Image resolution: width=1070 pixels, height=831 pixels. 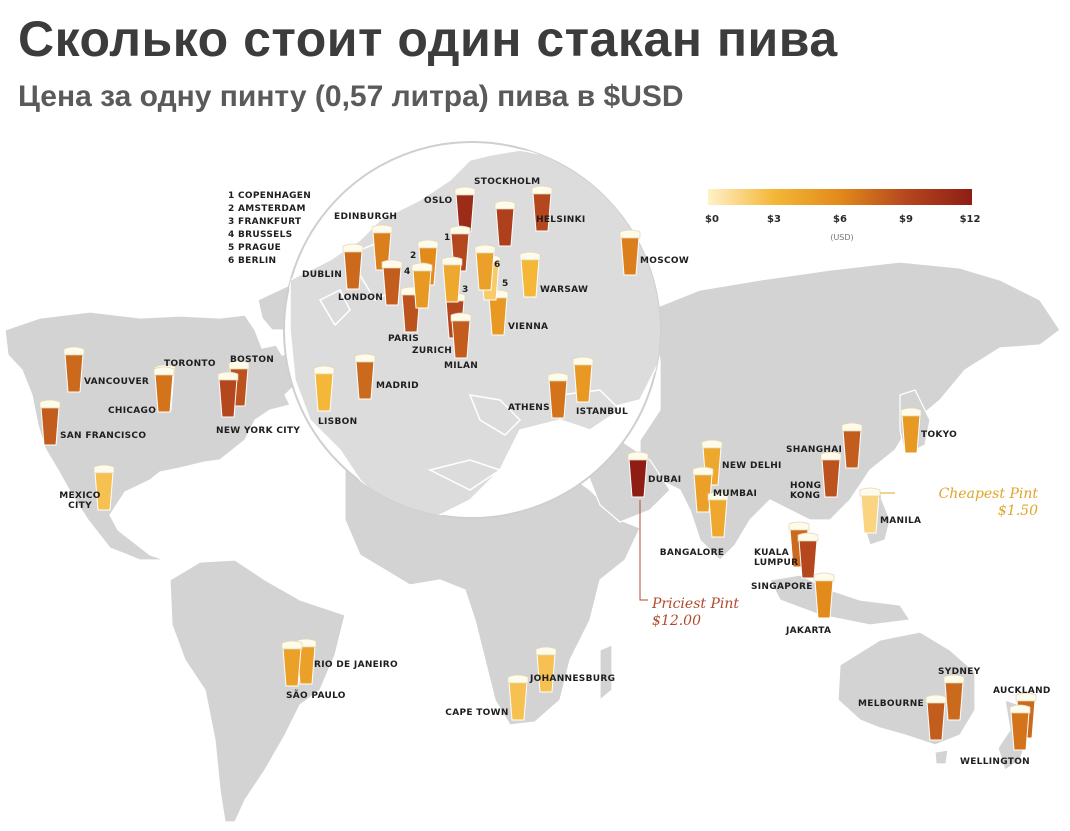 What do you see at coordinates (104, 487) in the screenshot?
I see `beer-glass-mexico-city` at bounding box center [104, 487].